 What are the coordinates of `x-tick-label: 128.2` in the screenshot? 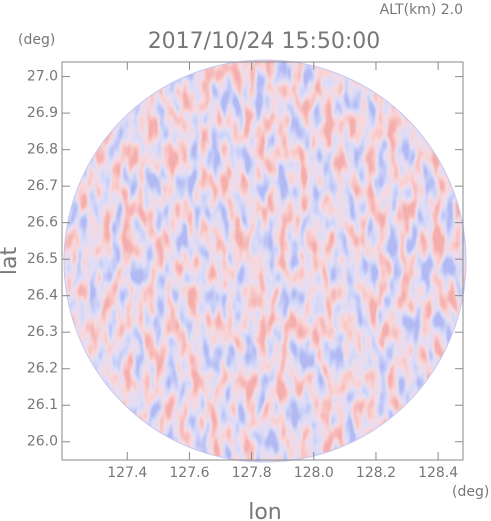 It's located at (376, 473).